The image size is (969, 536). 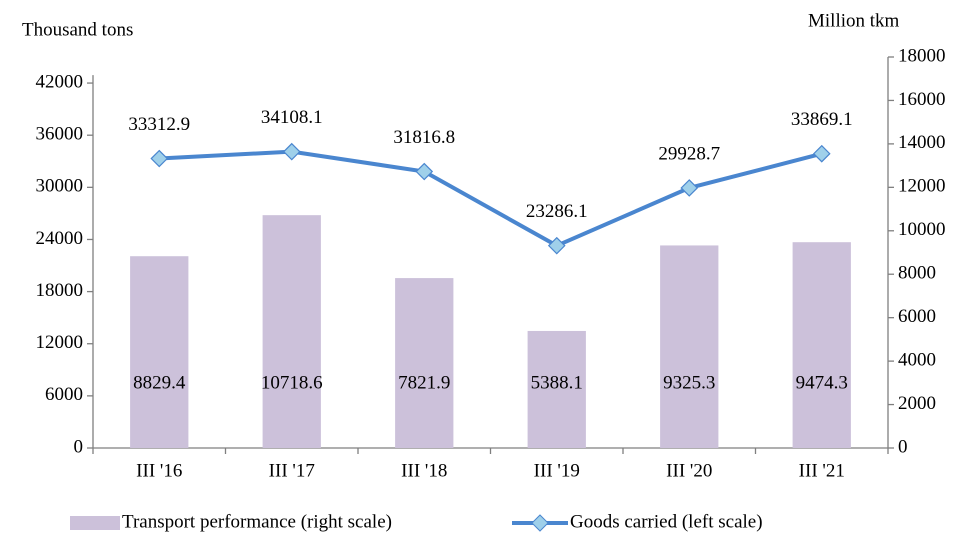 I want to click on bar-value-label: 5388.1, so click(x=557, y=382).